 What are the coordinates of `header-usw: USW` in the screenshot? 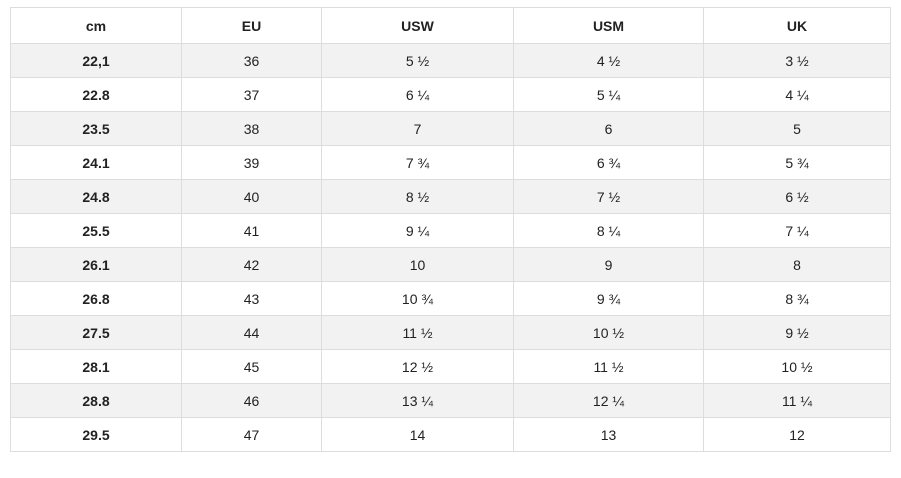 It's located at (417, 25).